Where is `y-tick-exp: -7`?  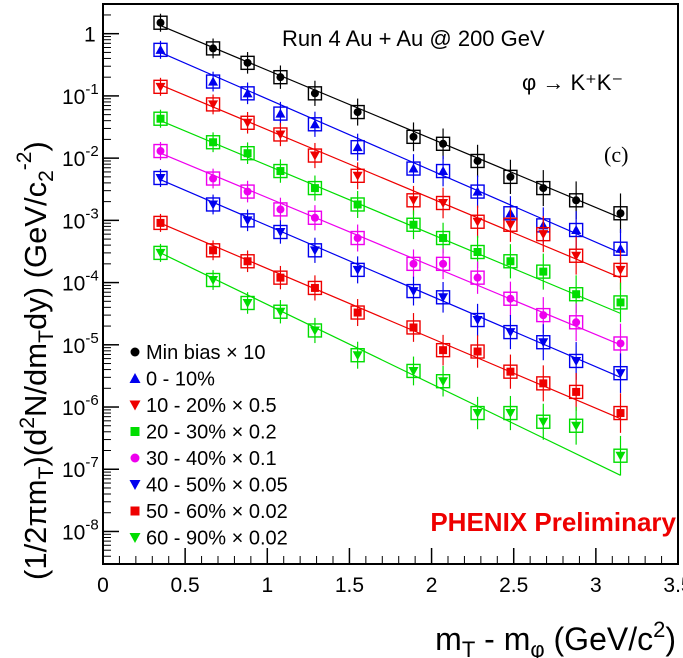
y-tick-exp: -7 is located at coordinates (91, 462).